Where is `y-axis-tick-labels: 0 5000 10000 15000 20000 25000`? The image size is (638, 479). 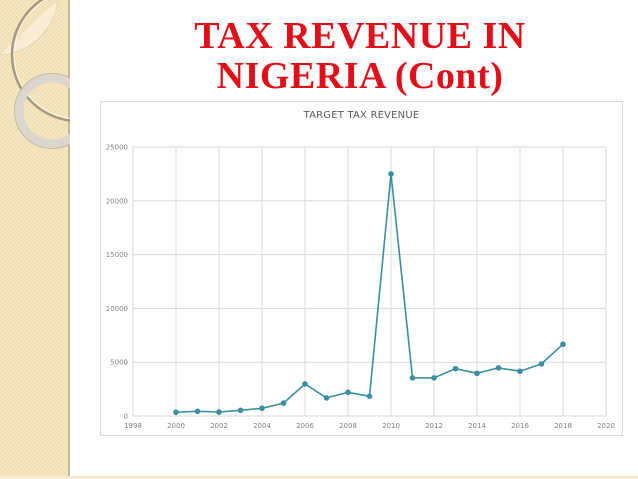
y-axis-tick-labels: 0 5000 10000 15000 20000 25000 is located at coordinates (117, 282).